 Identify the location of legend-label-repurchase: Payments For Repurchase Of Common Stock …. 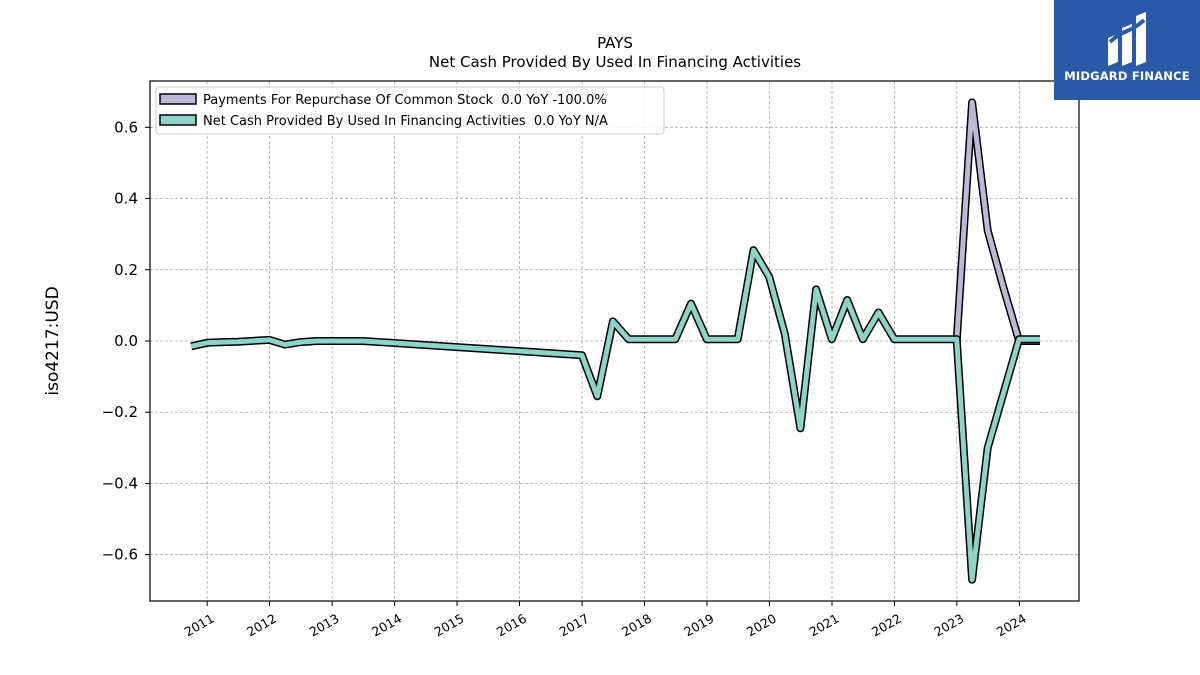
(405, 100).